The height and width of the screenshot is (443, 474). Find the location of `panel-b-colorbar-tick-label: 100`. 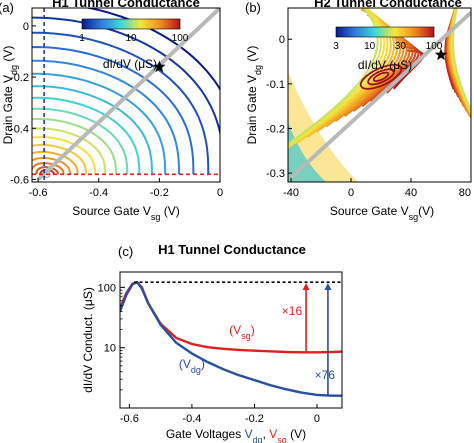

panel-b-colorbar-tick-label: 100 is located at coordinates (434, 46).